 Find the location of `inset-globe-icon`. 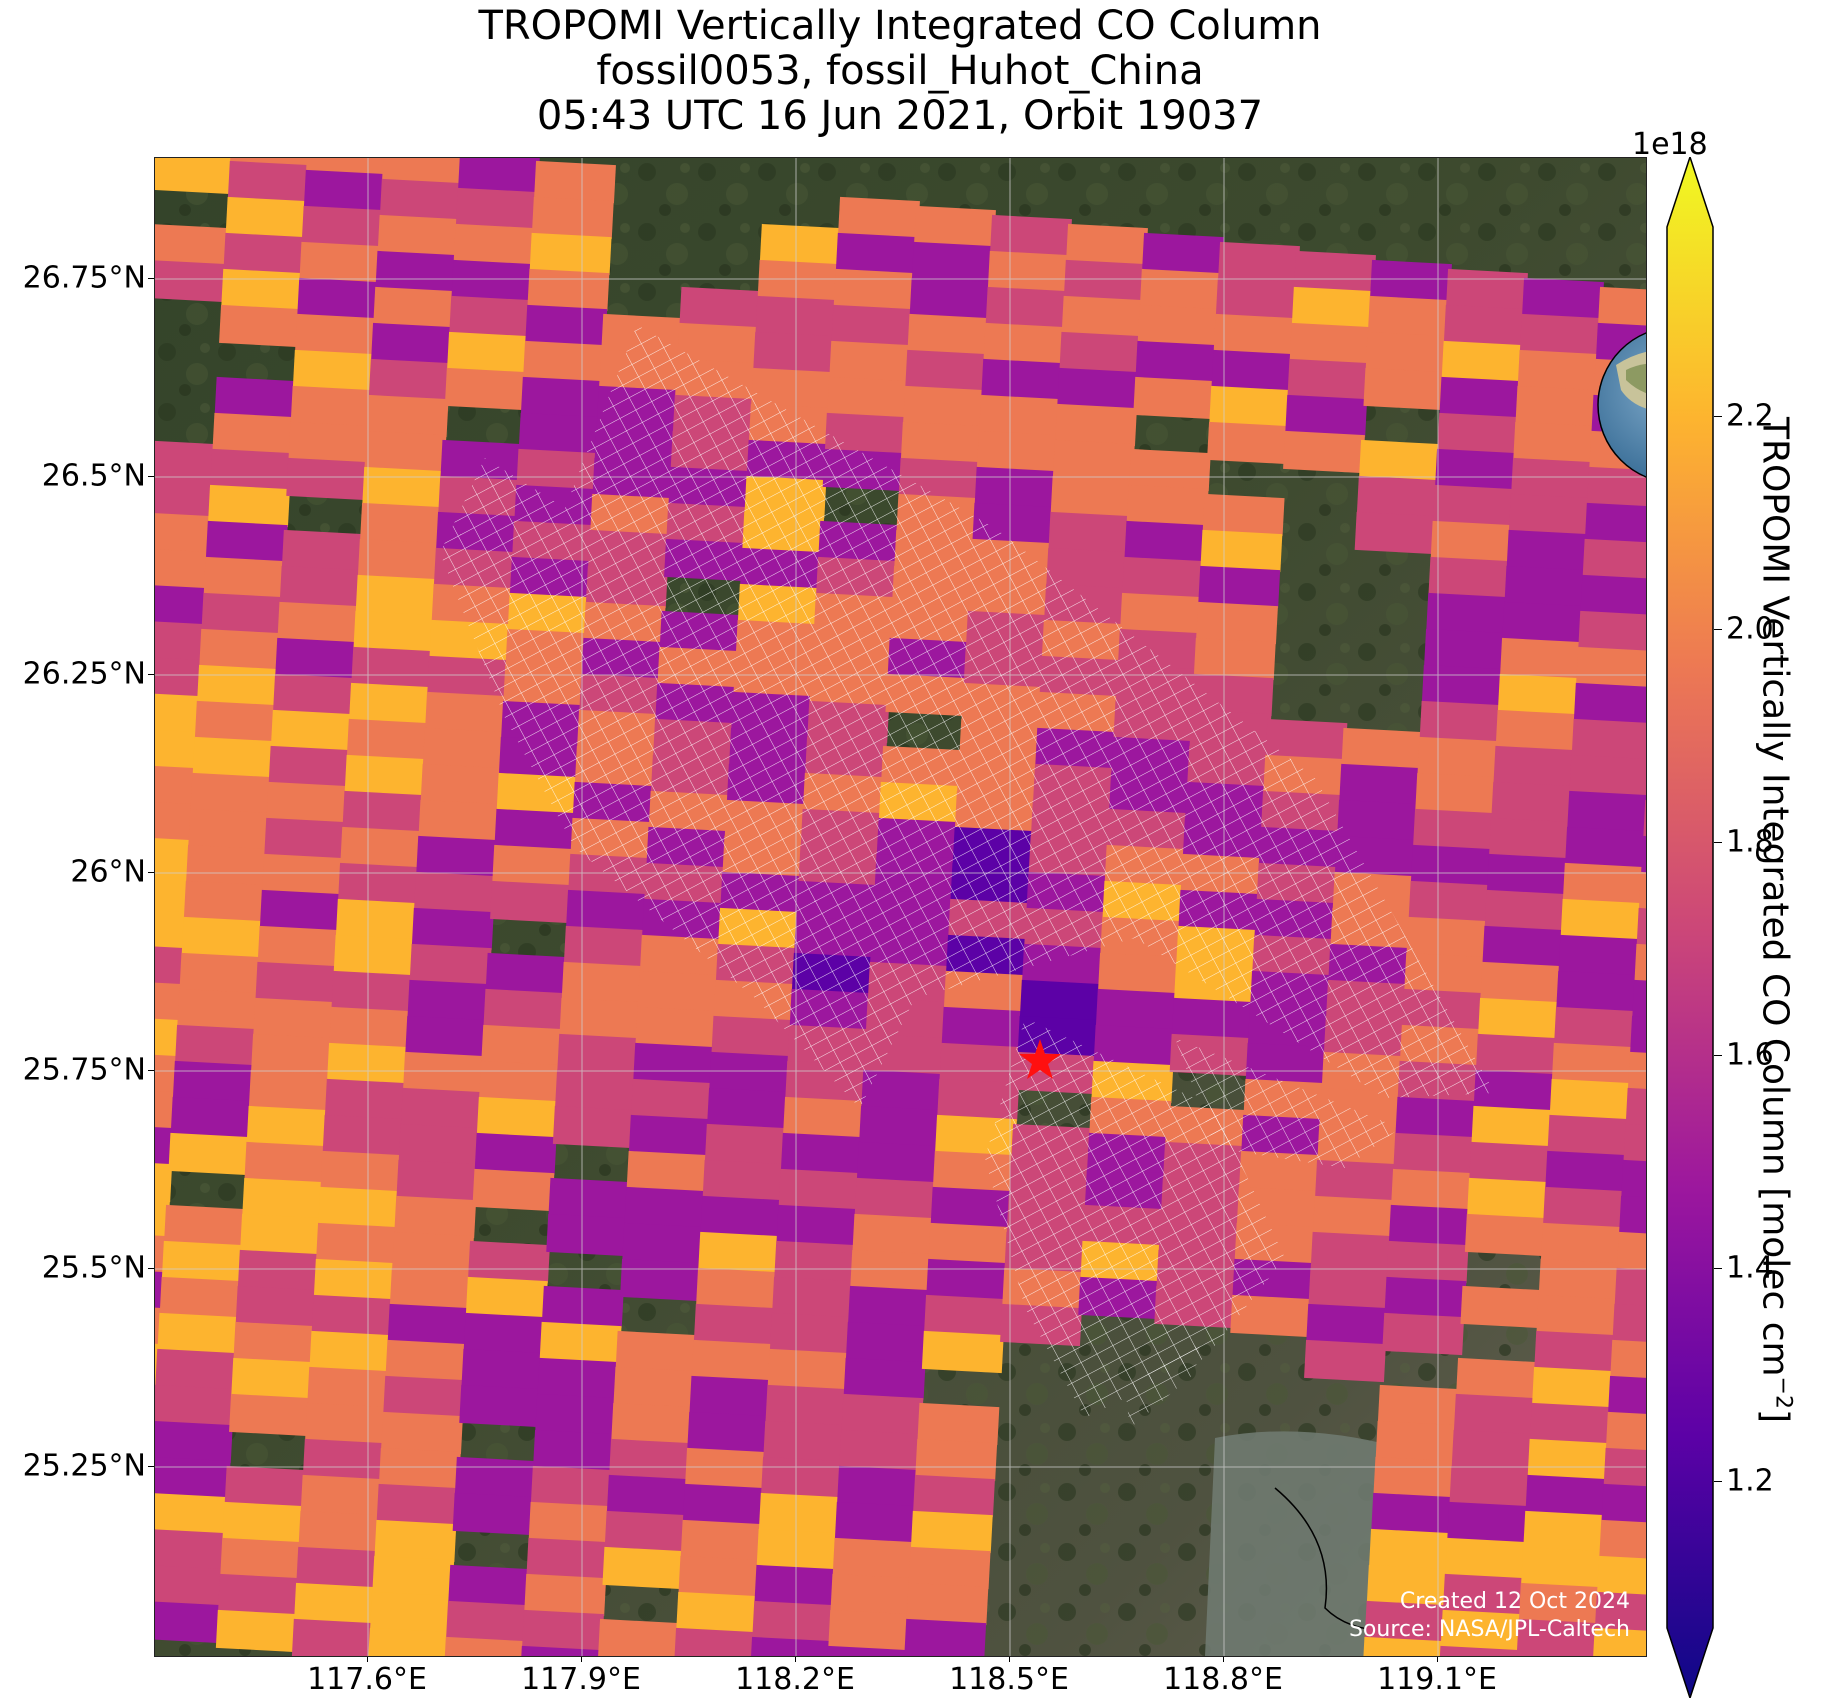

inset-globe-icon is located at coordinates (1621, 405).